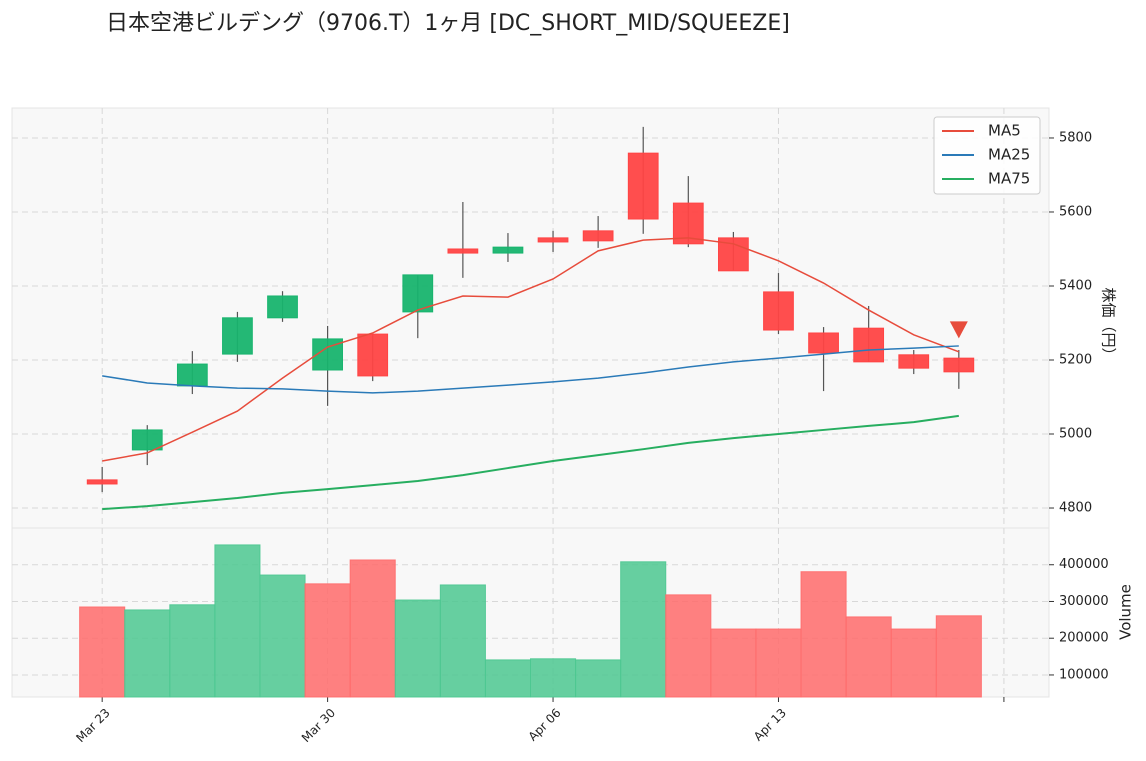 The image size is (1146, 761). I want to click on x-tick-label: Mar 23, so click(92, 725).